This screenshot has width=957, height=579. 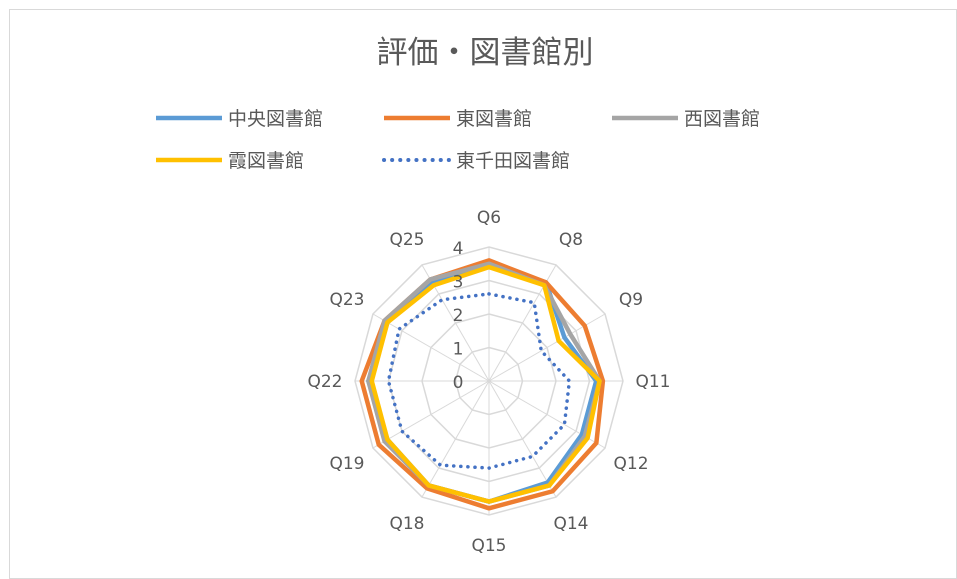 I want to click on category-label-Q6: Q6, so click(x=489, y=218).